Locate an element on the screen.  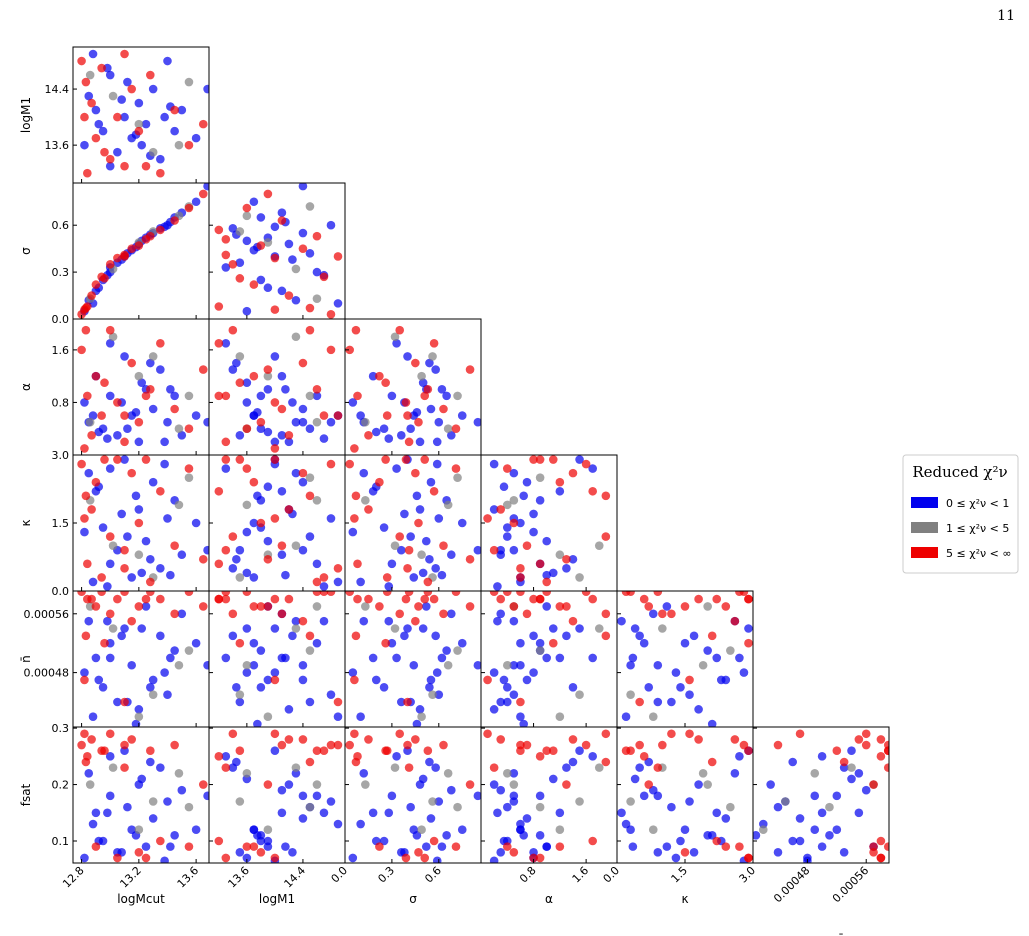
y-tick-label: 0.0 is located at coordinates (61, 591).